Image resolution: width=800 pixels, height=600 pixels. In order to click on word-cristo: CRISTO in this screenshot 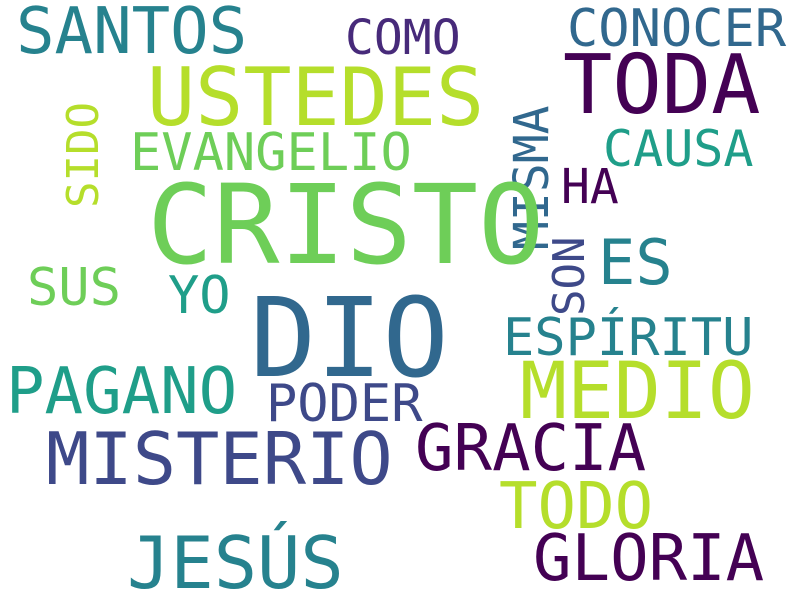, I will do `click(346, 225)`.